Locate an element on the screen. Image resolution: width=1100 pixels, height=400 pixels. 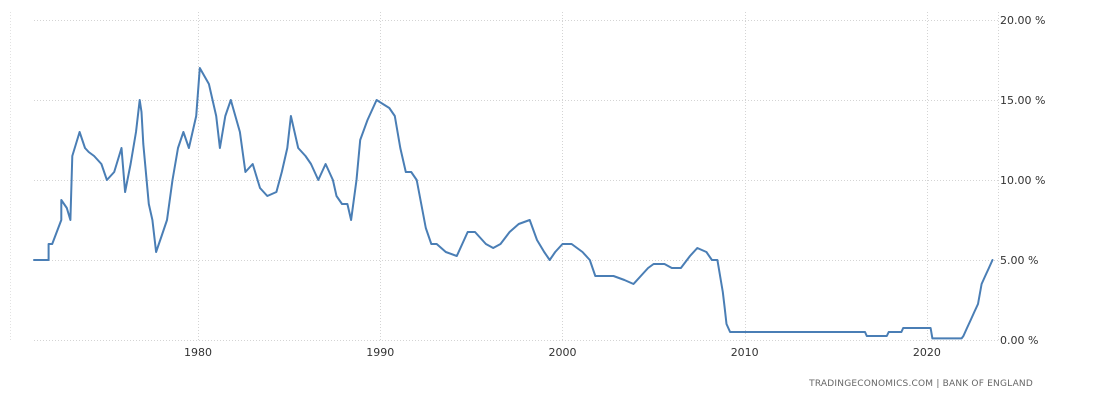
y-tick-label: 20.00 % is located at coordinates (1022, 20).